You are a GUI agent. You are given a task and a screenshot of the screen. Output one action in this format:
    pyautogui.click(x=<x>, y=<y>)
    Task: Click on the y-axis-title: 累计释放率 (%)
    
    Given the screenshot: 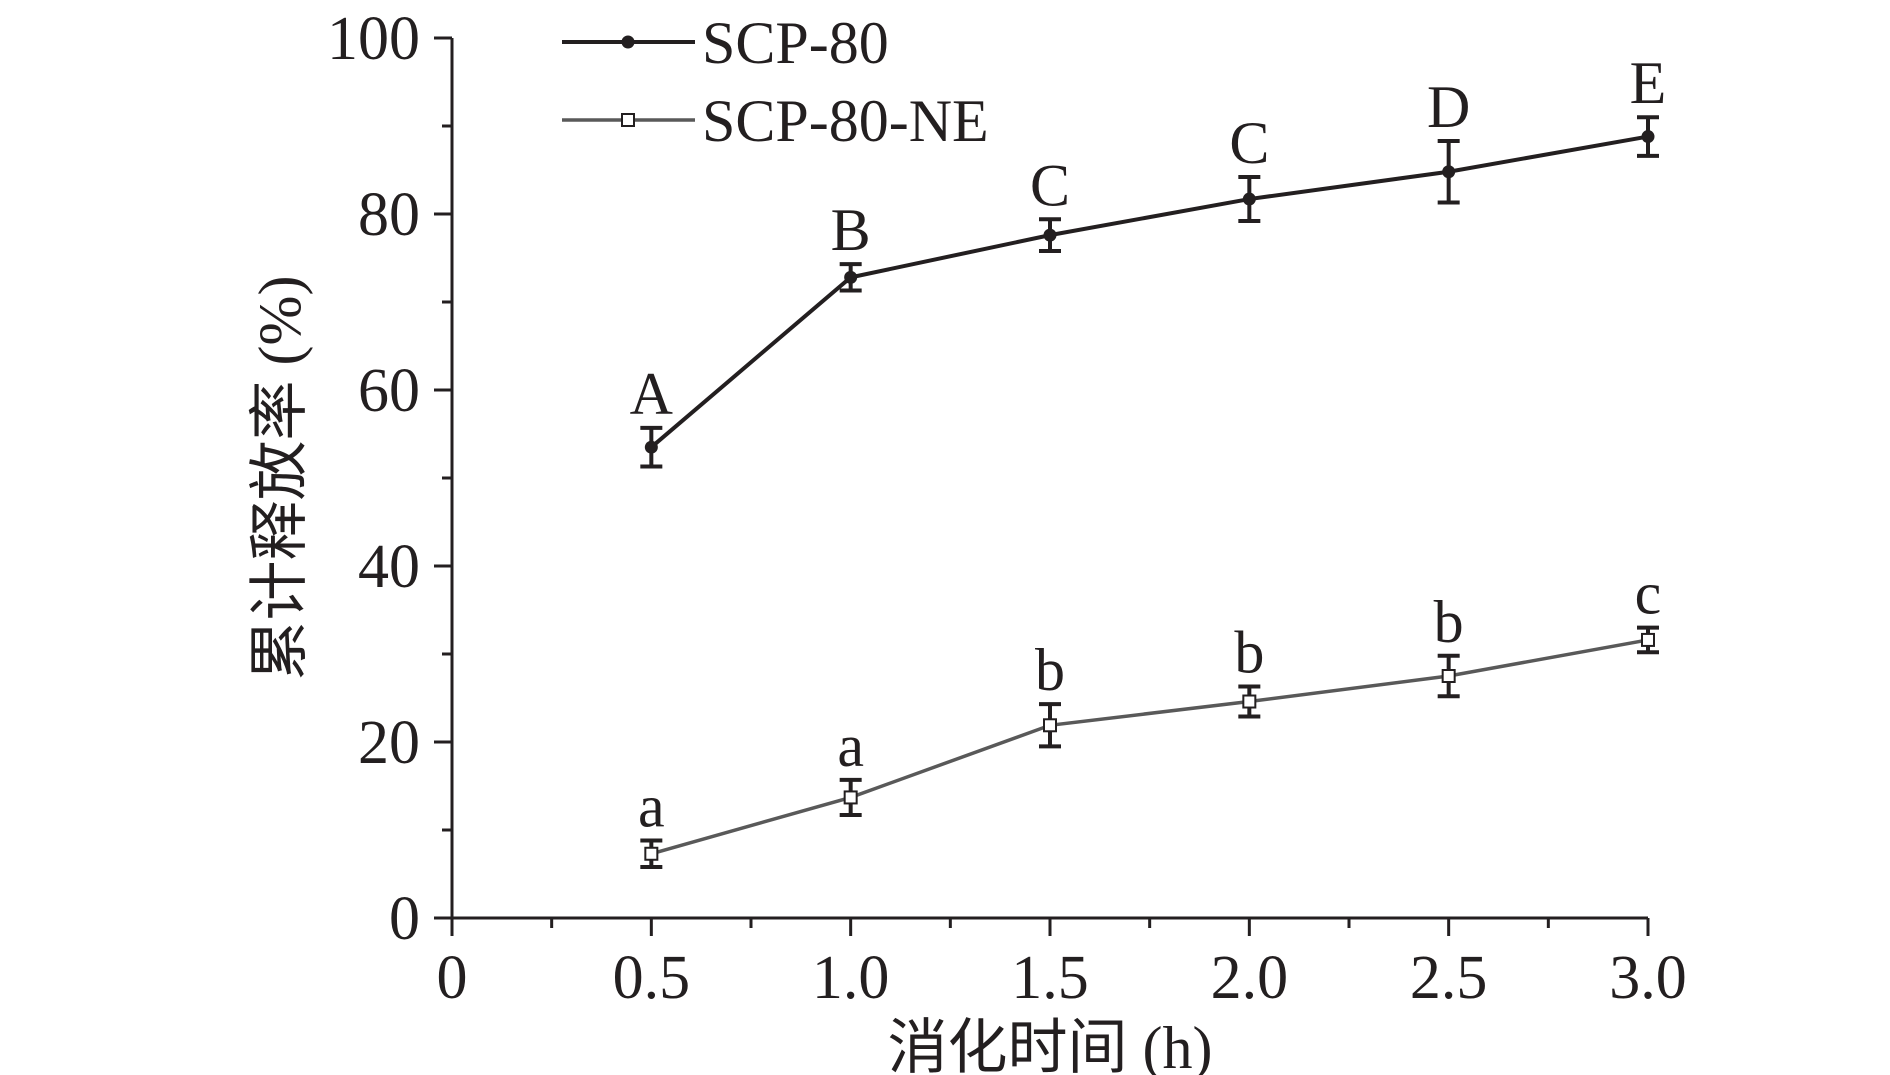 What is the action you would take?
    pyautogui.click(x=280, y=478)
    